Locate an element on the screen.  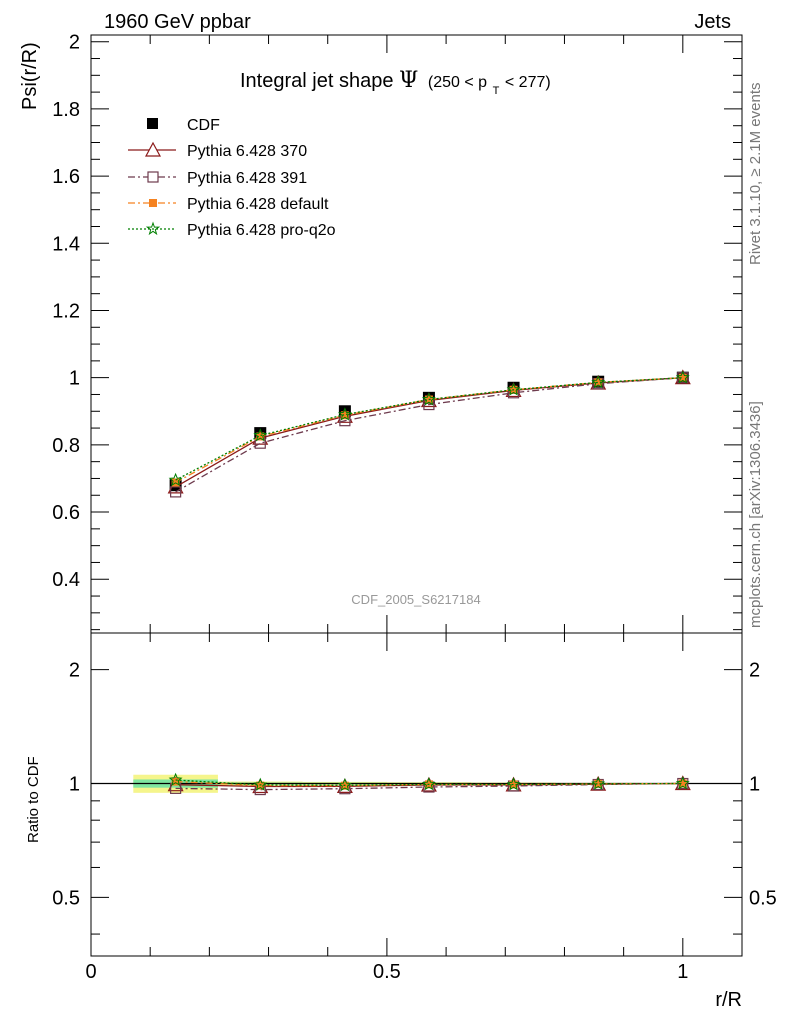
legend-label-370: Pythia 6.428 370 is located at coordinates (247, 151).